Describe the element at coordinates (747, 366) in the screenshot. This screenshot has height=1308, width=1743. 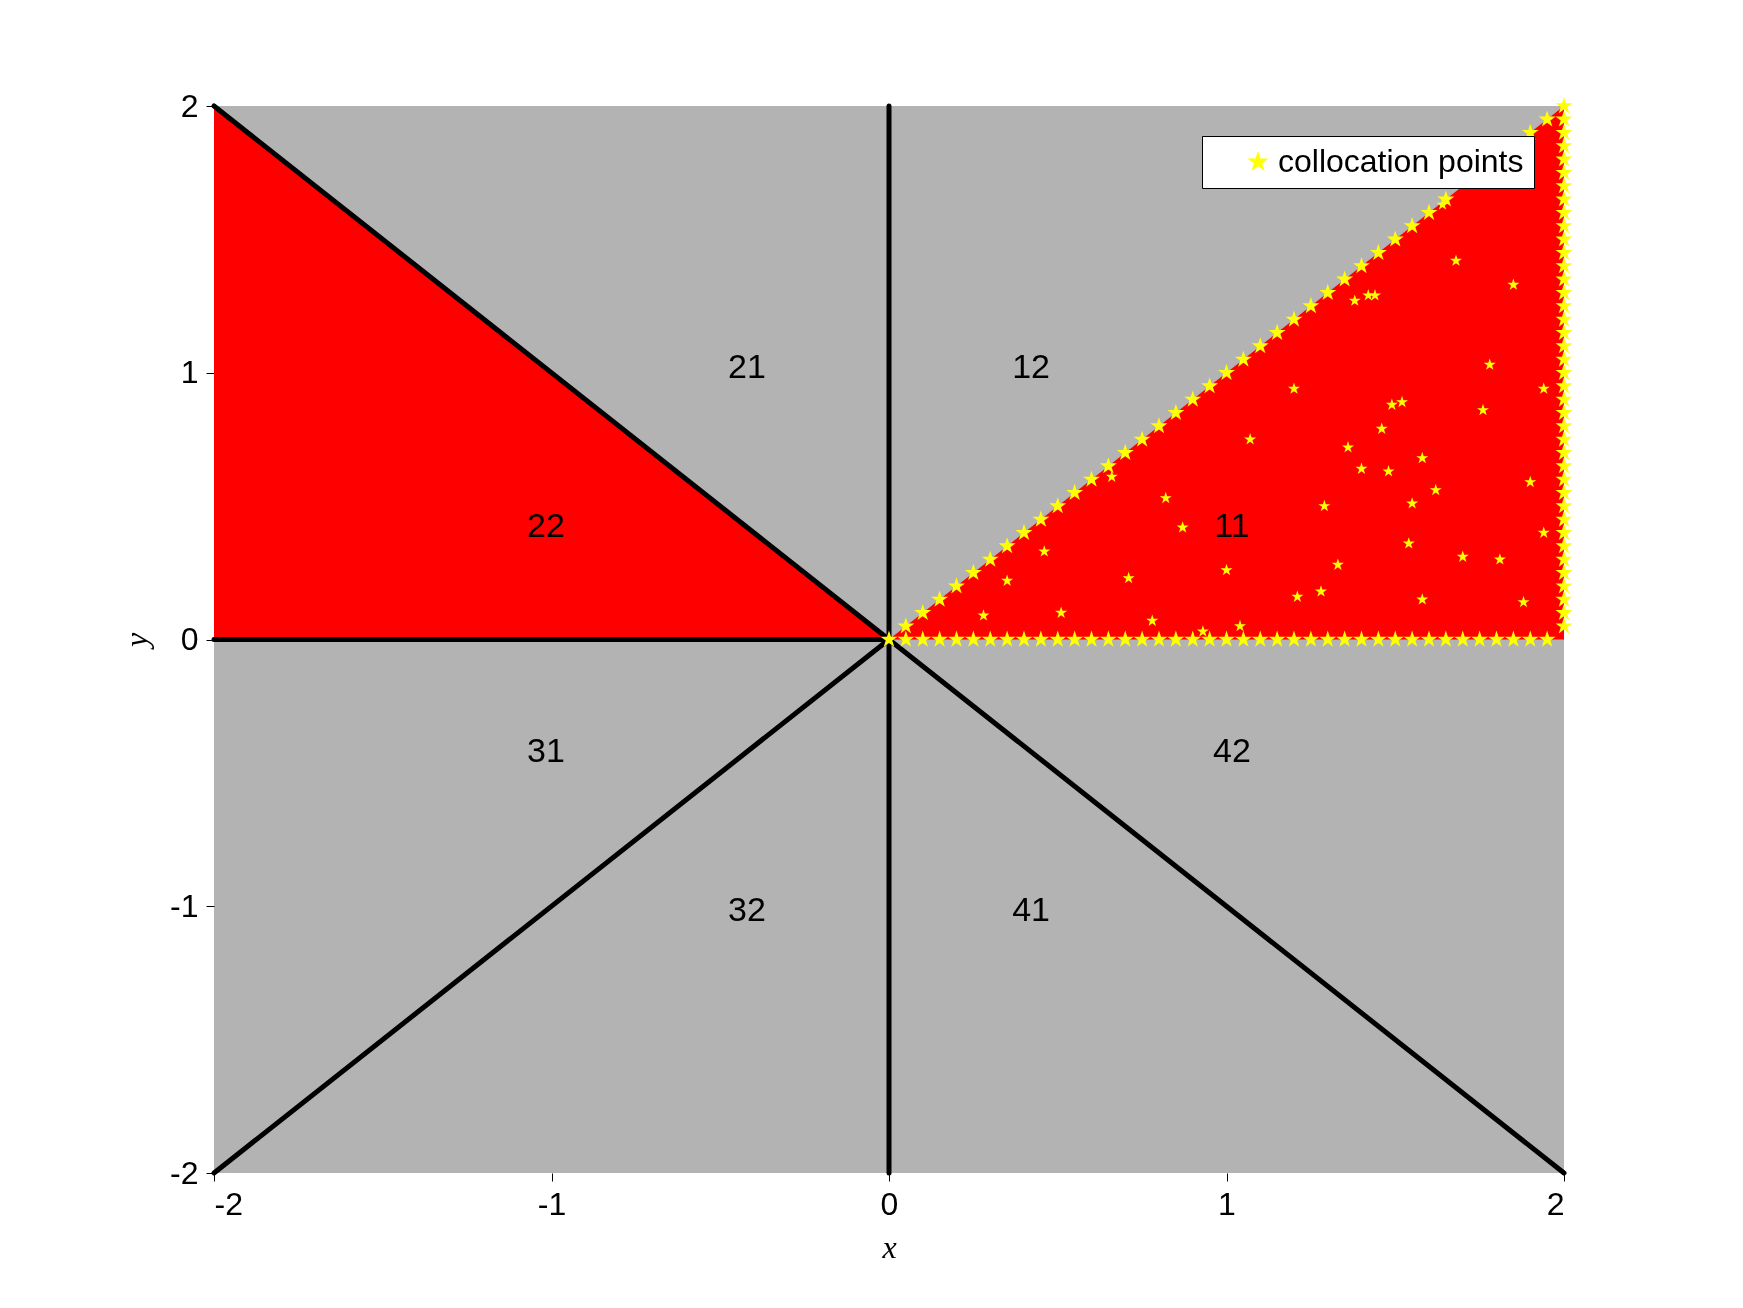
I see `annotation: 21` at that location.